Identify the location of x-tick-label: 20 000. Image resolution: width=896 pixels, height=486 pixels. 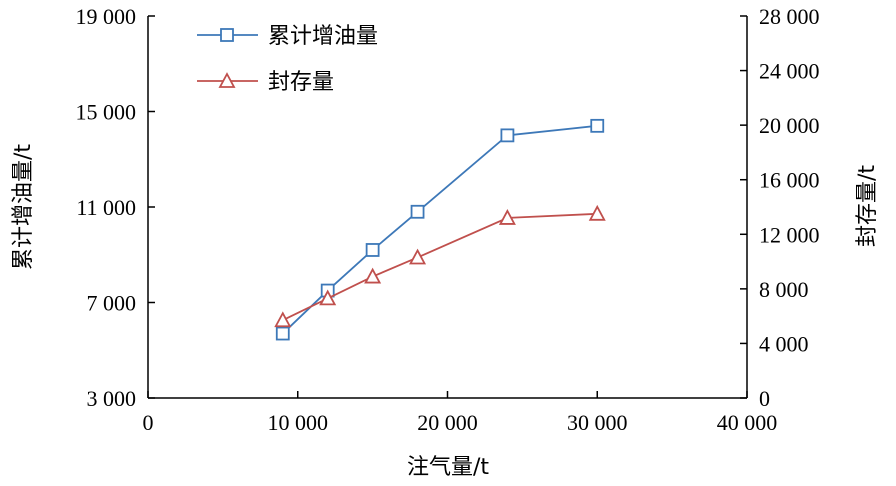
(447, 422).